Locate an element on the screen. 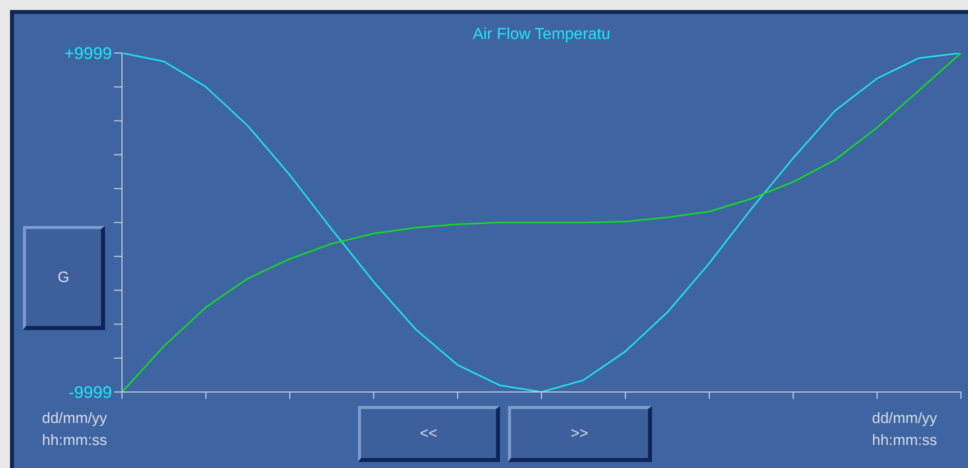 This screenshot has height=468, width=968. chart-title: Air Flow Temperatu is located at coordinates (542, 35).